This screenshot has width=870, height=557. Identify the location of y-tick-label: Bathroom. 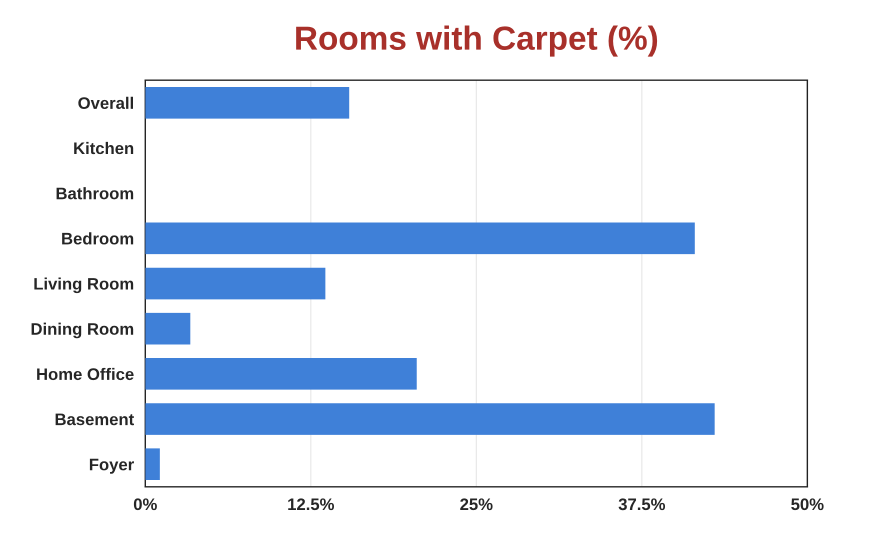
(95, 193).